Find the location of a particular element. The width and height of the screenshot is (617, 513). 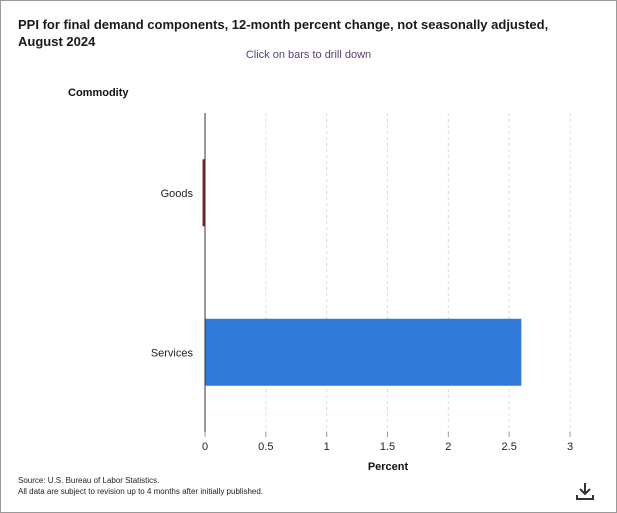

x-tick-label: 1.5 is located at coordinates (387, 447).